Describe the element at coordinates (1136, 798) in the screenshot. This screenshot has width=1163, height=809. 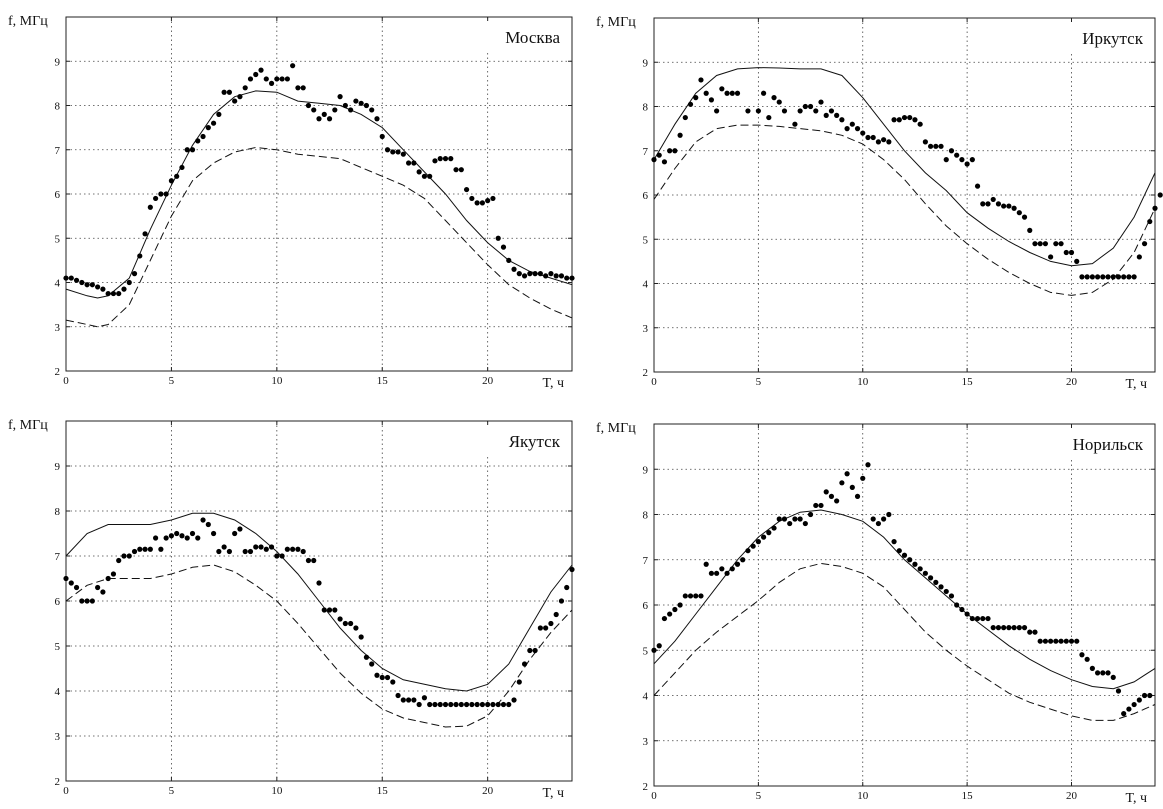
I see `x-axis-label: T, ч` at that location.